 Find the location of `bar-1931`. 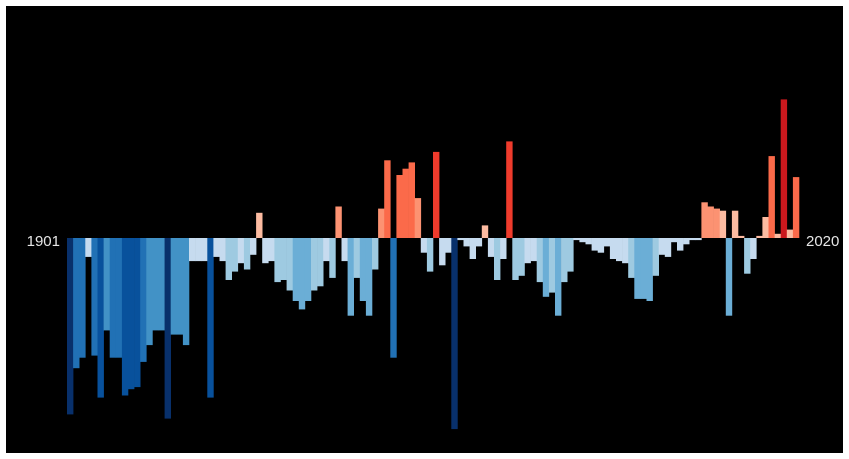

bar-1931 is located at coordinates (253, 246).